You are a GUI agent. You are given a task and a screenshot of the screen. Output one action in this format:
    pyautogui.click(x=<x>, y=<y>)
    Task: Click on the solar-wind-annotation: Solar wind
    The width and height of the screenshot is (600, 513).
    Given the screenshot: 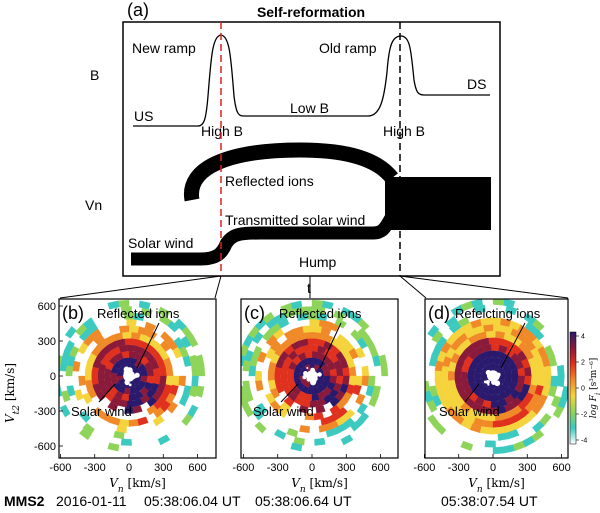 What is the action you would take?
    pyautogui.click(x=101, y=411)
    